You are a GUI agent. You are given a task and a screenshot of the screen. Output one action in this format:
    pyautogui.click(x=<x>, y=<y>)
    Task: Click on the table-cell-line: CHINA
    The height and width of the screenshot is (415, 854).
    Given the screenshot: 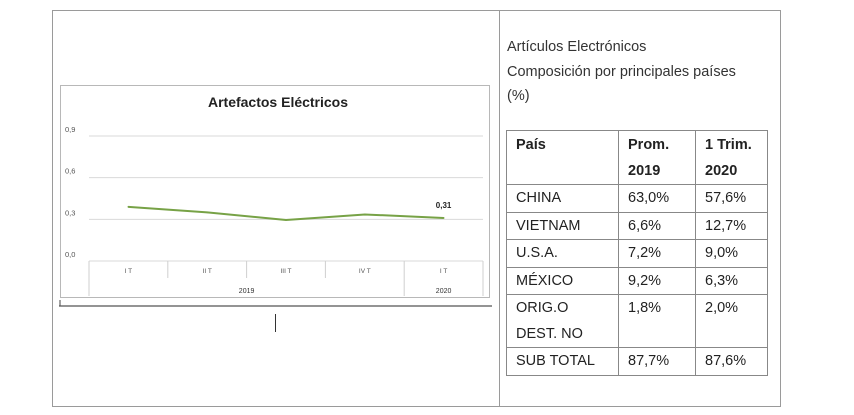 What is the action you would take?
    pyautogui.click(x=539, y=198)
    